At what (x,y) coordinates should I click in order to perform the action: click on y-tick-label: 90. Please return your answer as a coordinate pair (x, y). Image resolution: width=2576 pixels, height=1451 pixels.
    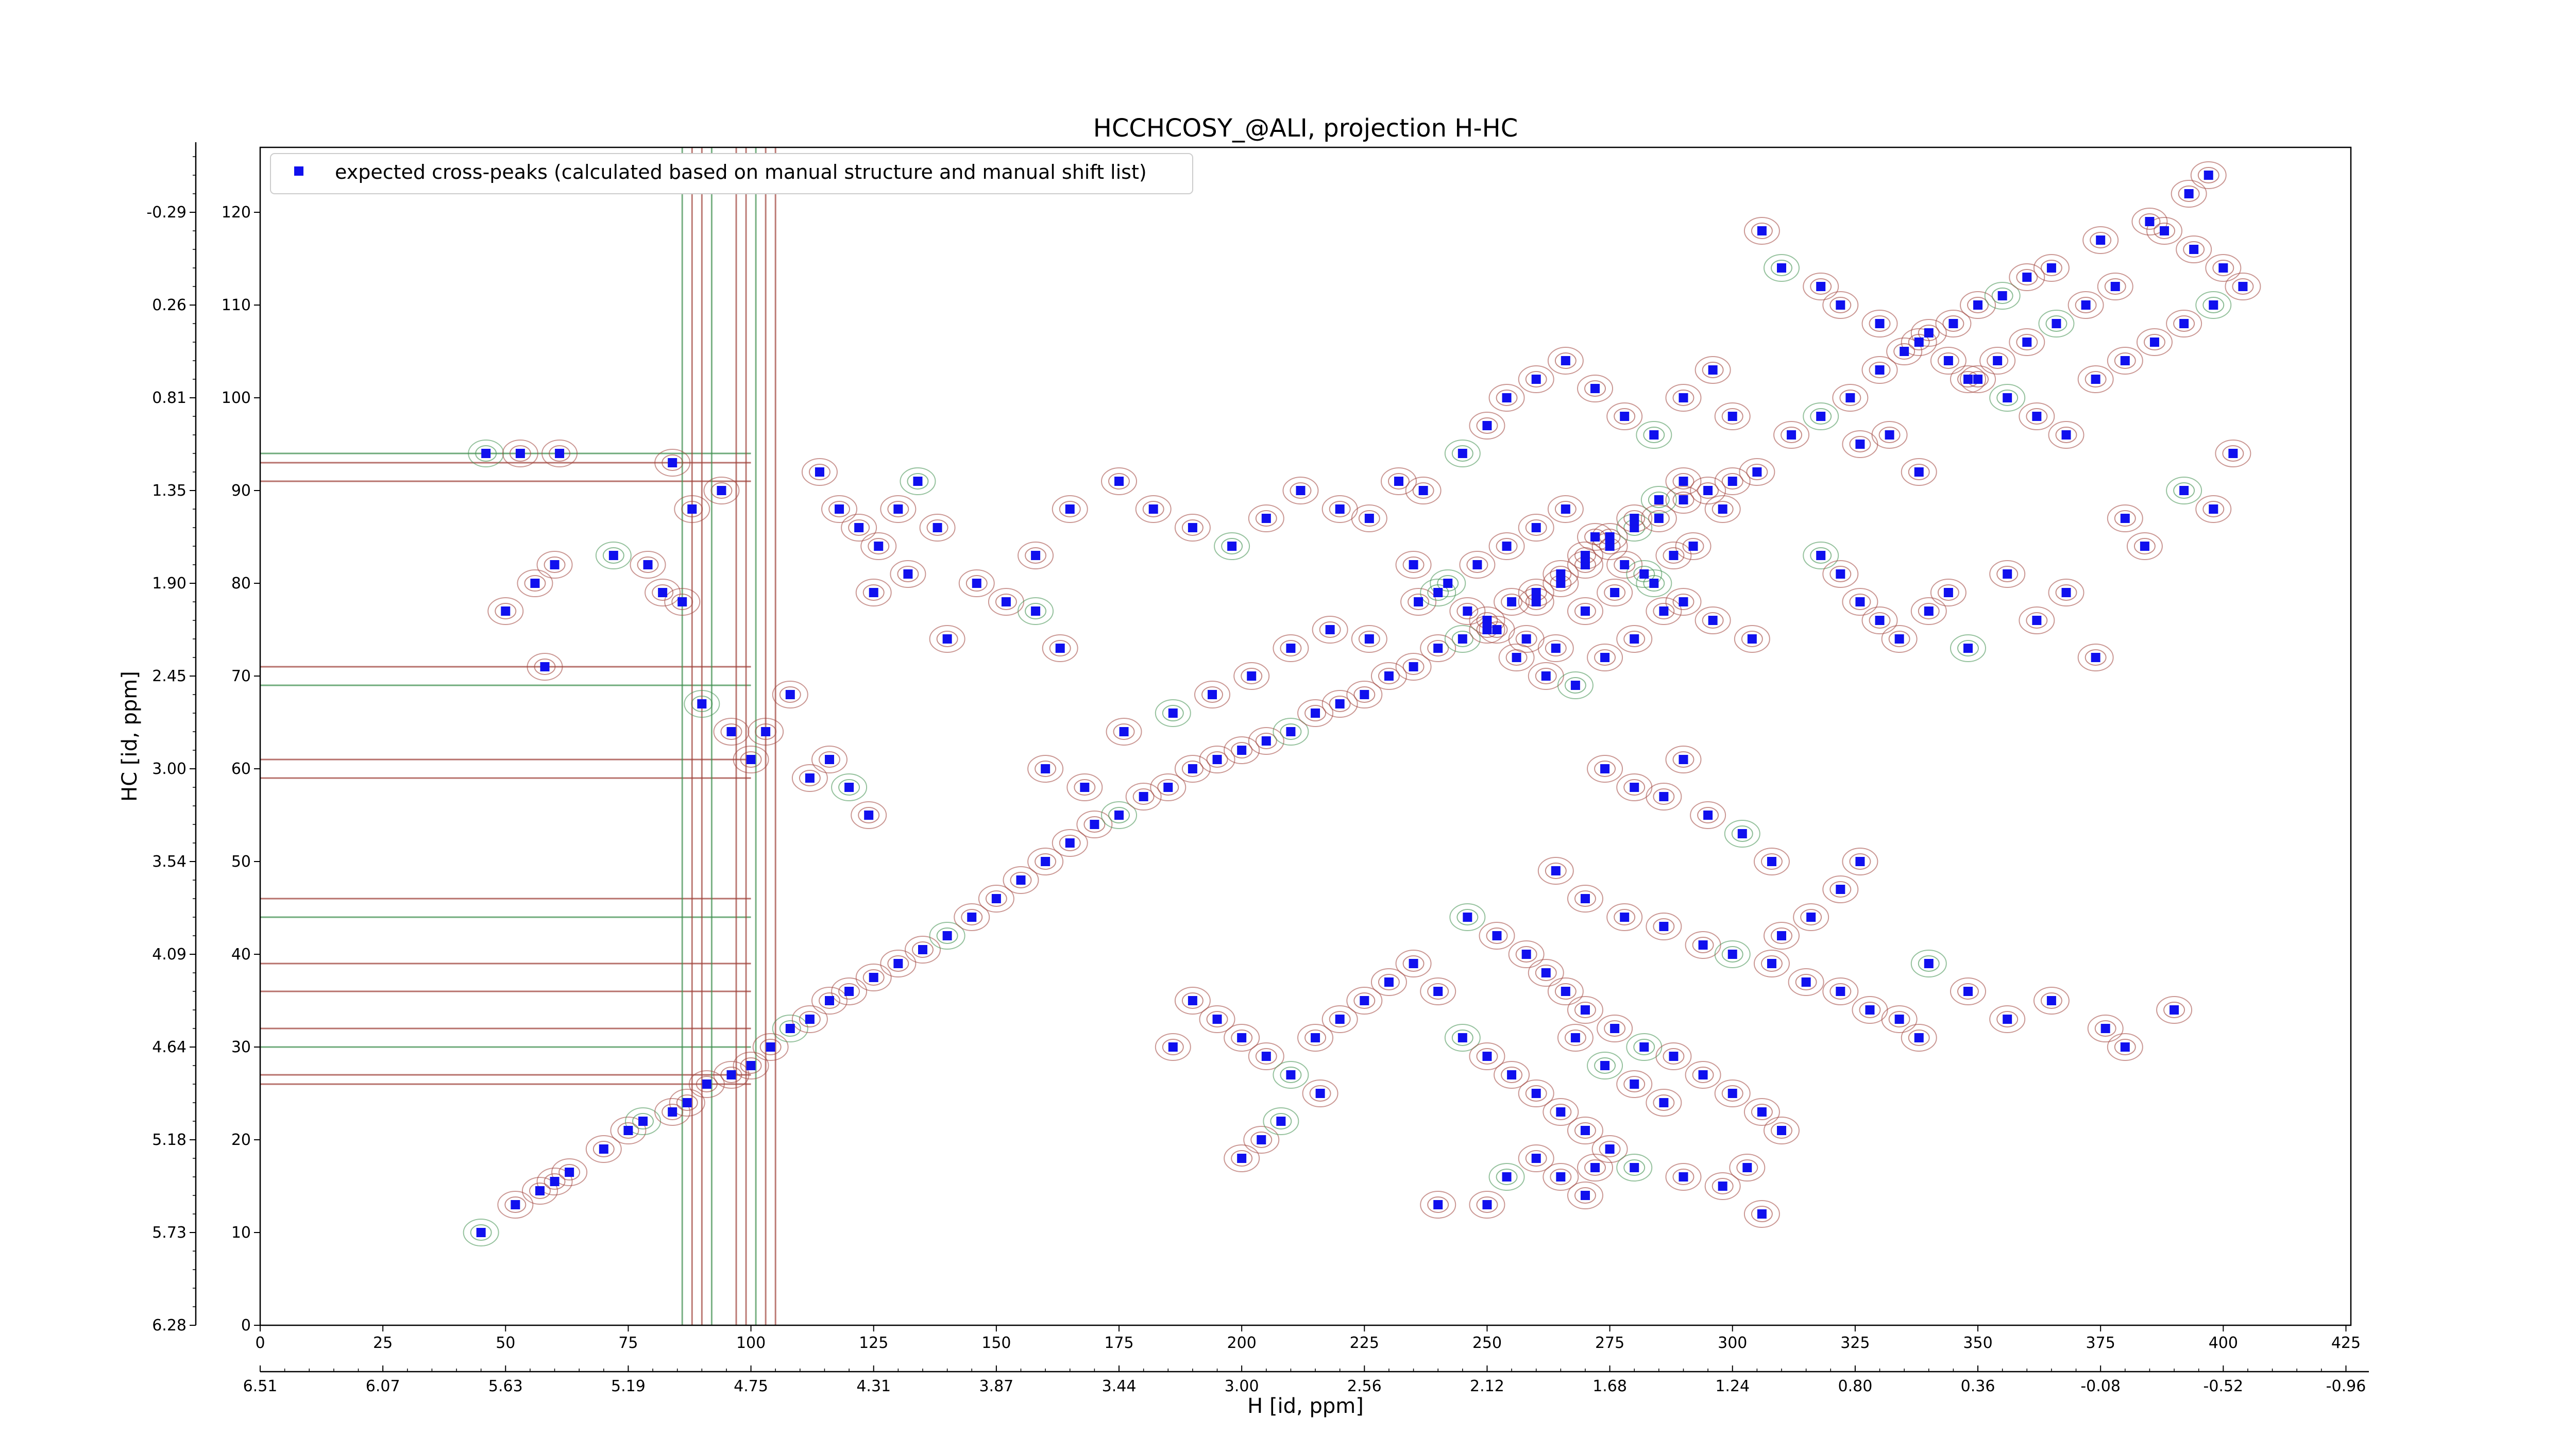
    Looking at the image, I should click on (241, 491).